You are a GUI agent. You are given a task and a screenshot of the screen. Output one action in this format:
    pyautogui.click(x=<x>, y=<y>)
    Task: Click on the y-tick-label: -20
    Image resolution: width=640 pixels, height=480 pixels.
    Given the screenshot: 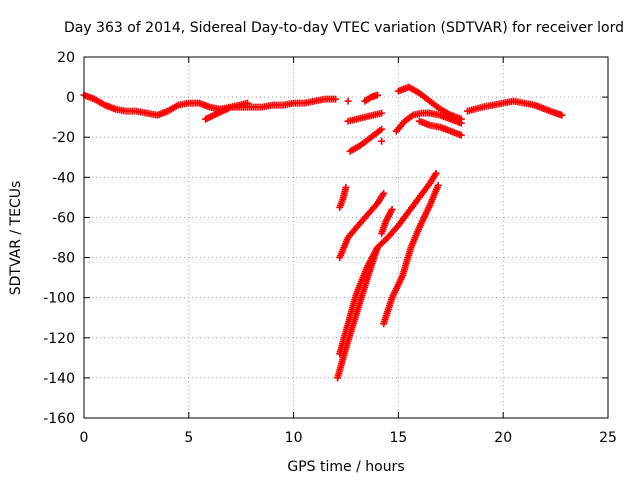 What is the action you would take?
    pyautogui.click(x=63, y=138)
    